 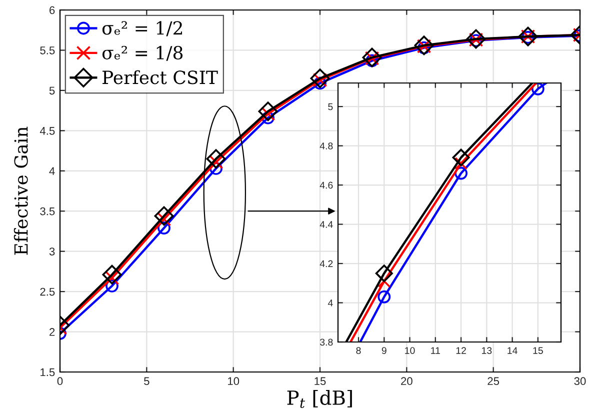 What do you see at coordinates (435, 350) in the screenshot?
I see `x-tick-label: 11` at bounding box center [435, 350].